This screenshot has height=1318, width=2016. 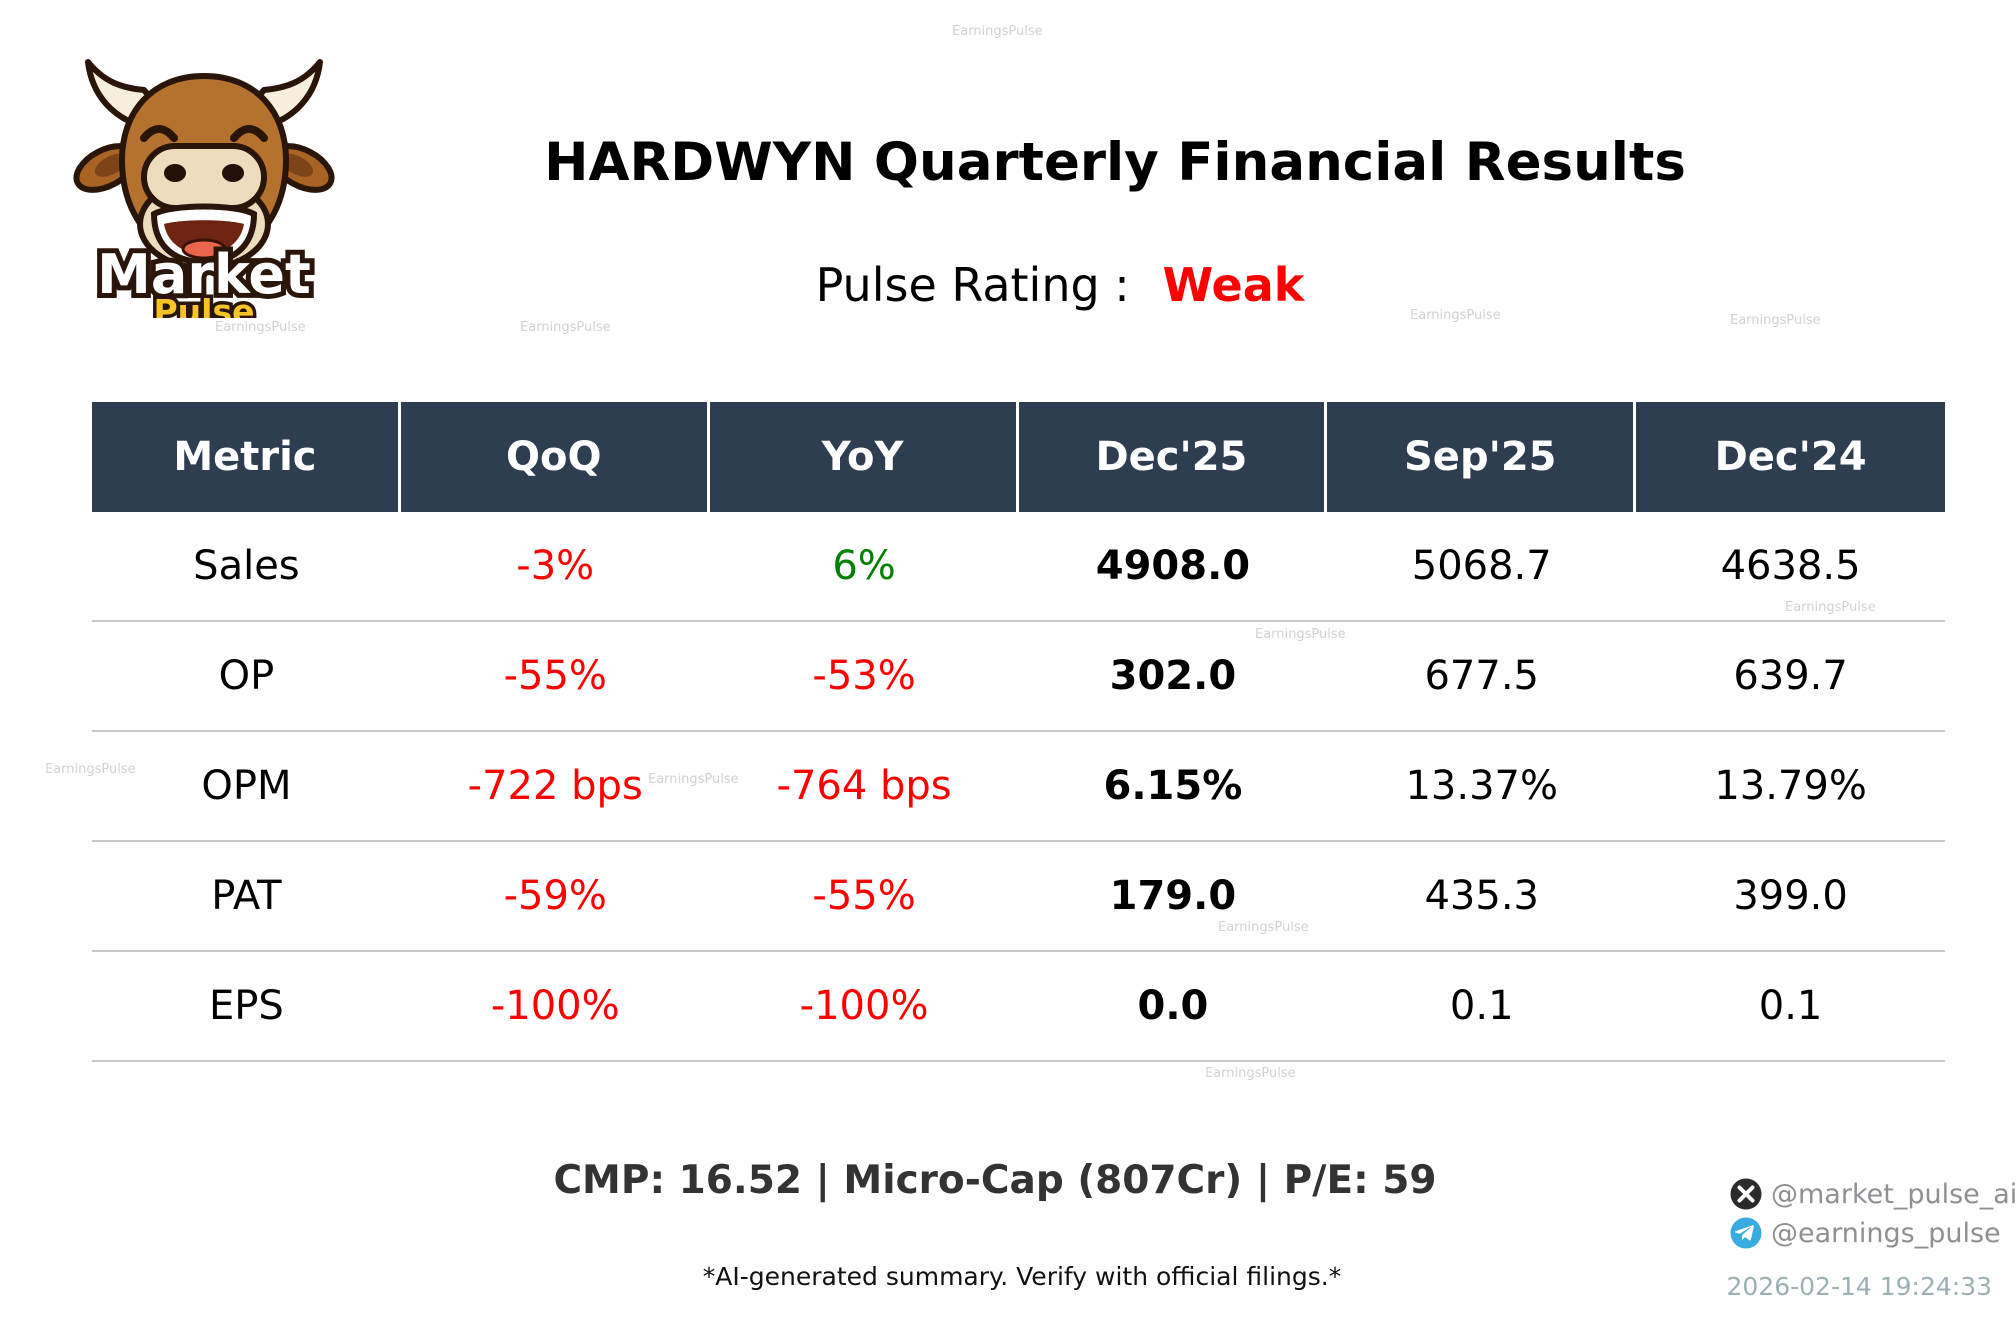 I want to click on pulse-rating-line: Pulse Rating : Weak, so click(x=1060, y=285).